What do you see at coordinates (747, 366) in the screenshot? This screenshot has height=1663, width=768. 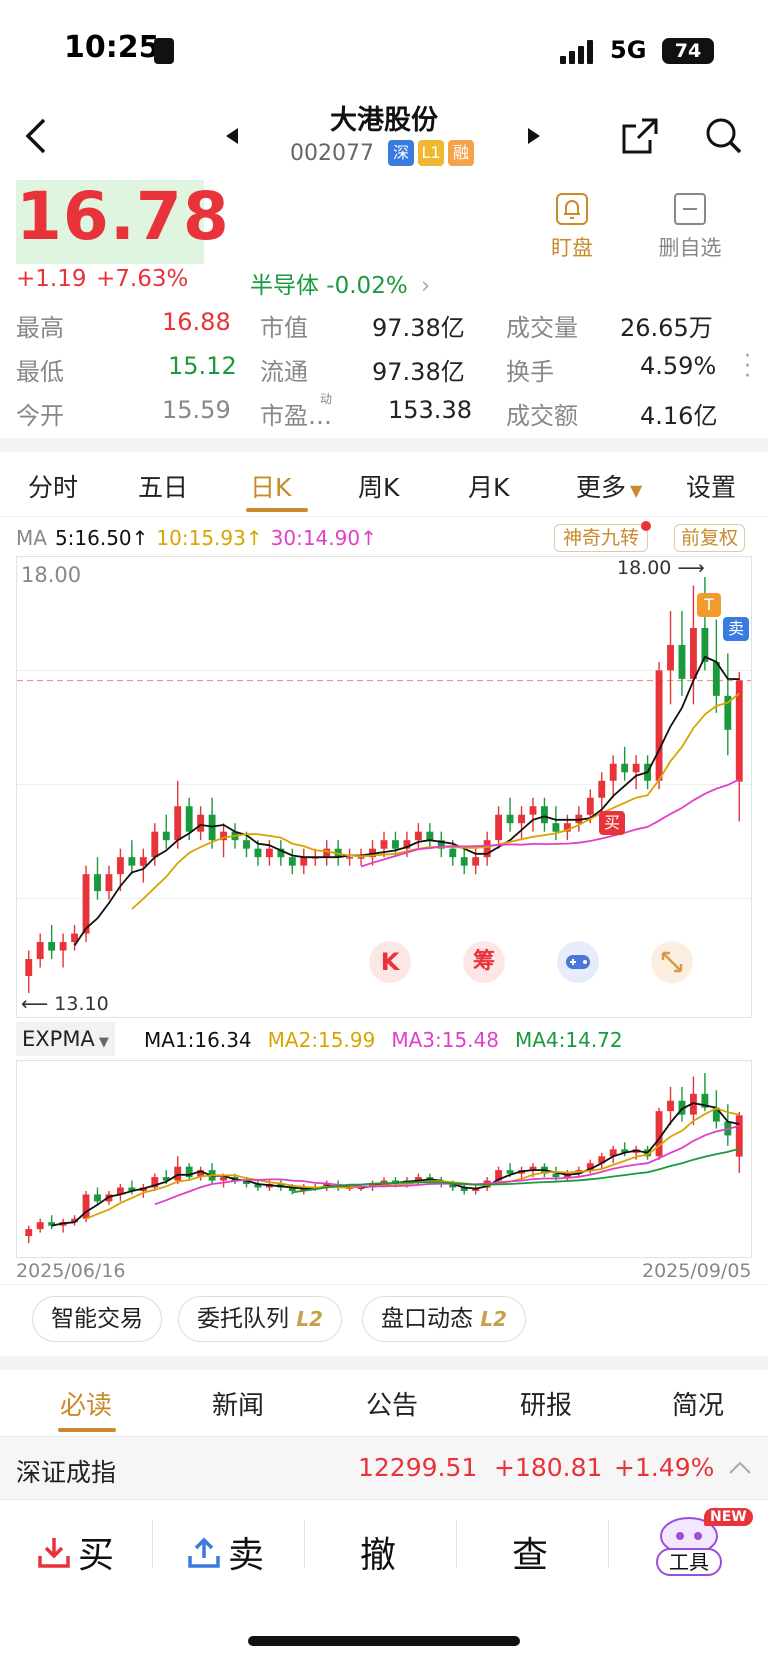 I see `more-dots-icon: · · ·` at bounding box center [747, 366].